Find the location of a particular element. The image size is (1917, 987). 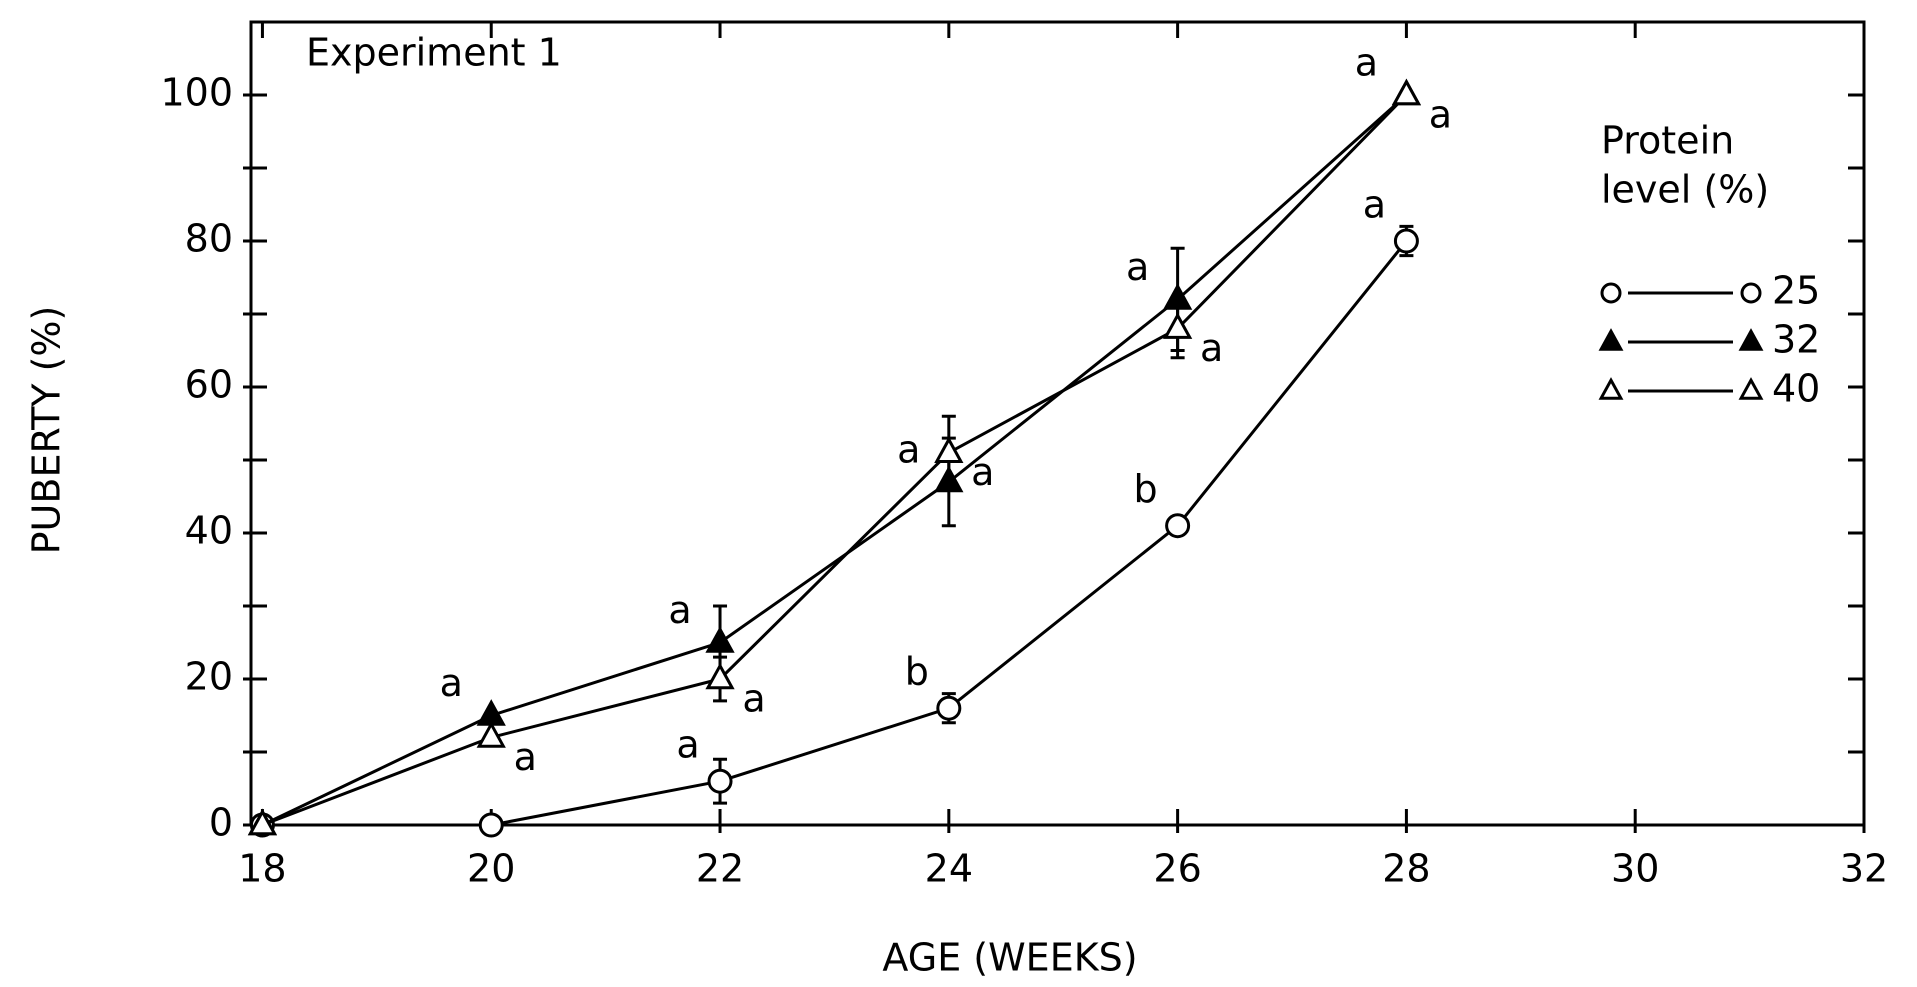

x-tick-label: 32 is located at coordinates (1864, 869).